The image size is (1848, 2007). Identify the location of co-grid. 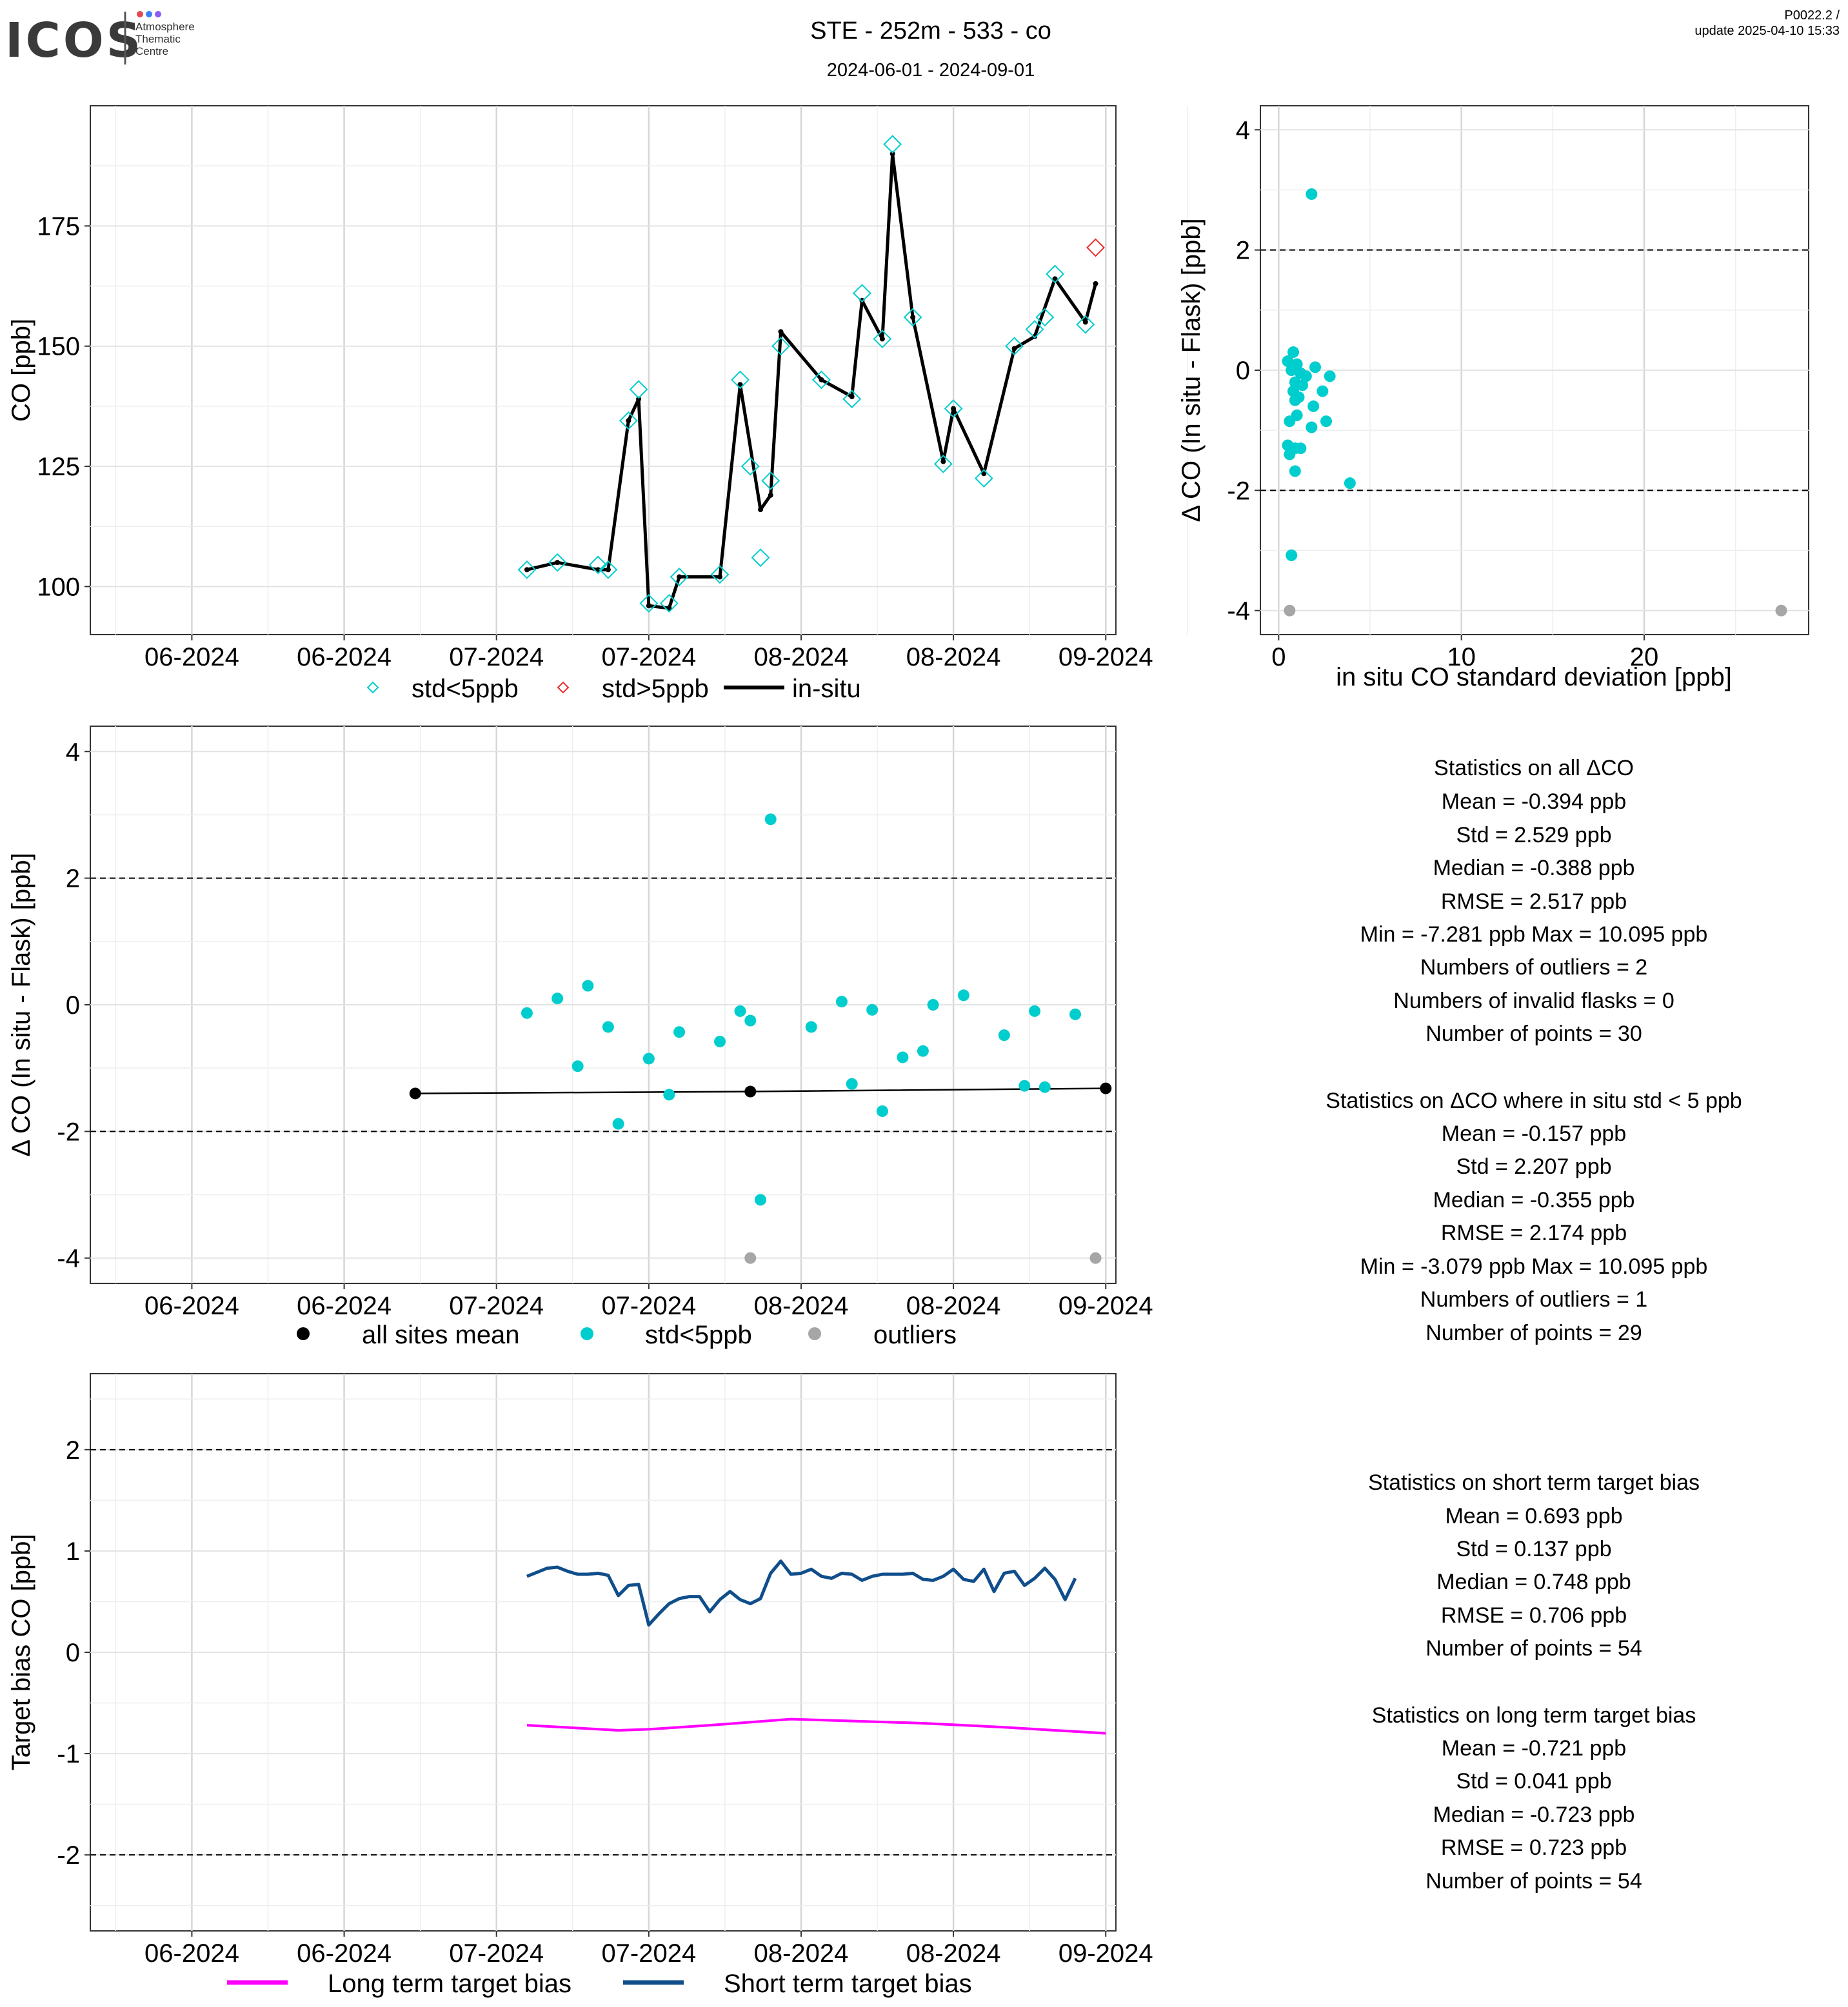
(603, 370).